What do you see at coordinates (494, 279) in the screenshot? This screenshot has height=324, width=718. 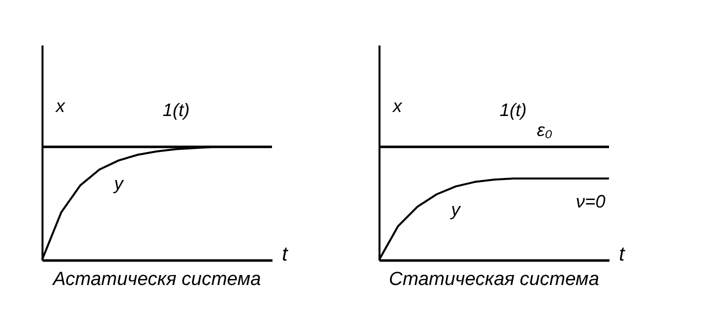 I see `text: Статическая система` at bounding box center [494, 279].